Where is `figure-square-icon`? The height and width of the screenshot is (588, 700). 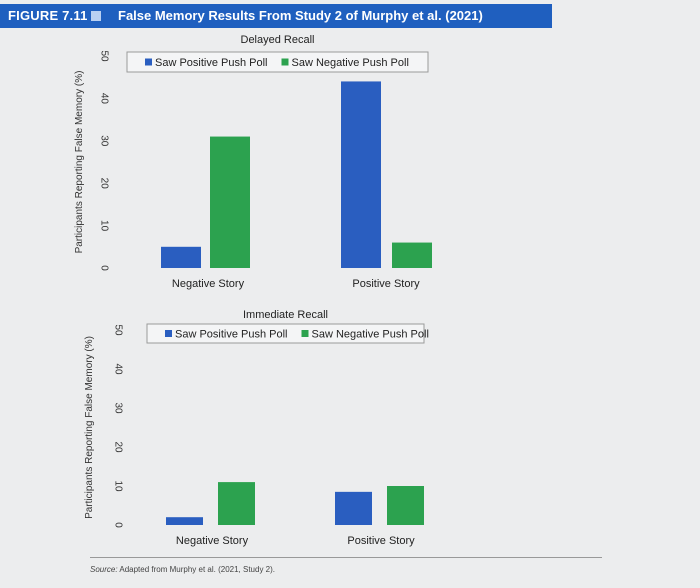 figure-square-icon is located at coordinates (96, 16).